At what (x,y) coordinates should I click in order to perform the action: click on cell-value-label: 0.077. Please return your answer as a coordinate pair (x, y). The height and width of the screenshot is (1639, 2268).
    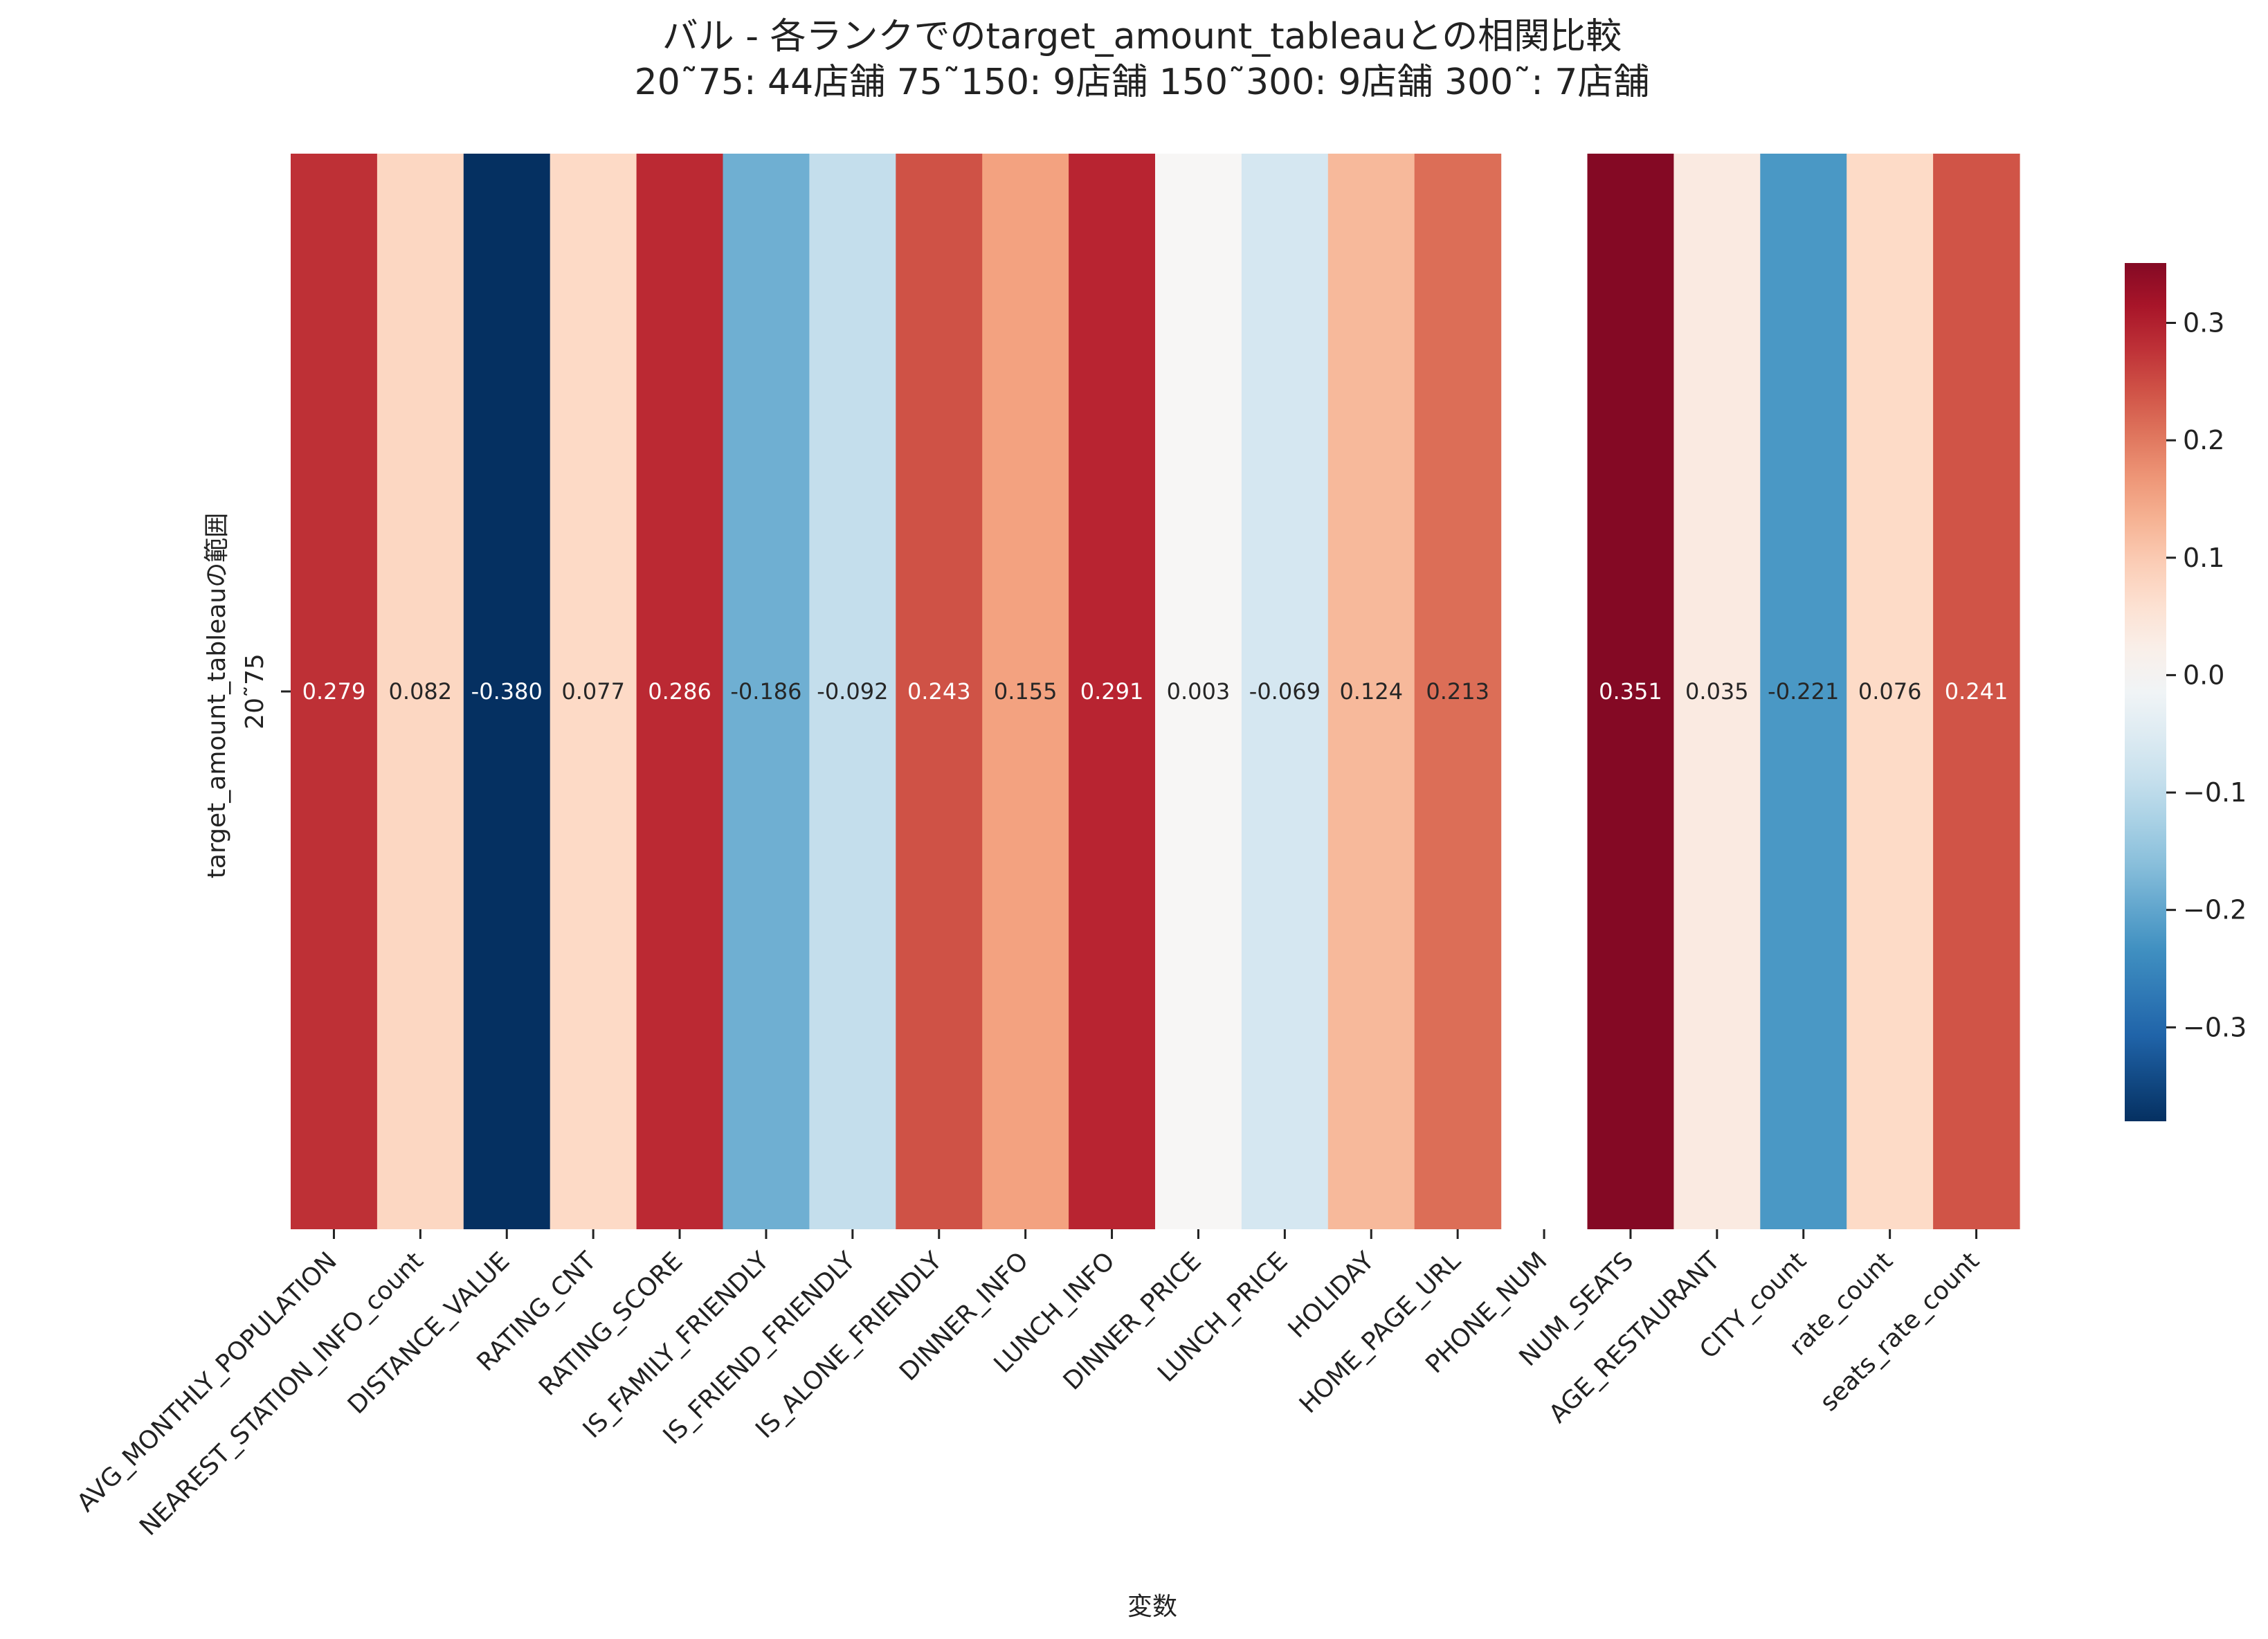
    Looking at the image, I should click on (593, 691).